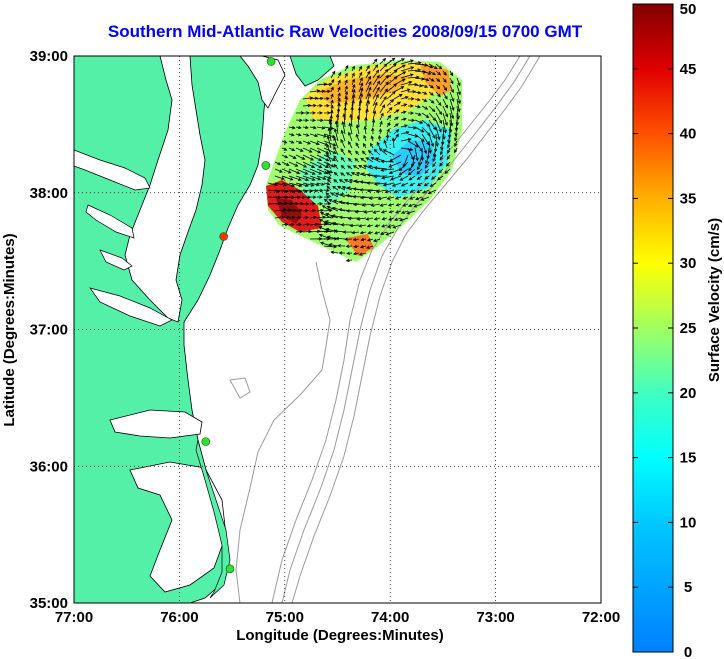 Image resolution: width=724 pixels, height=659 pixels. What do you see at coordinates (337, 617) in the screenshot?
I see `x-tick-labels: 77:00 76:00 75:00 74:00 73:00 72:00` at bounding box center [337, 617].